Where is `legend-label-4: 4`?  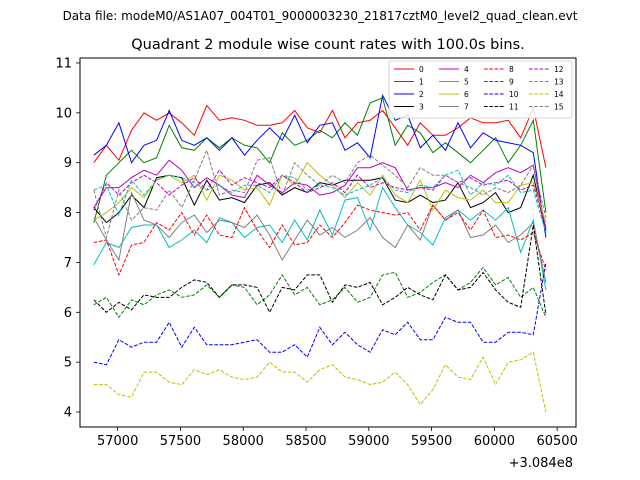 legend-label-4: 4 is located at coordinates (466, 69).